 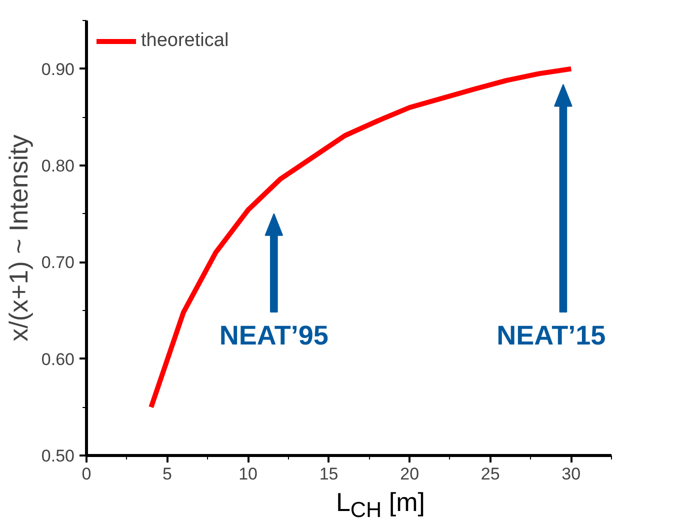 What do you see at coordinates (18, 238) in the screenshot?
I see `y-axis-title: x/(x+1) ~ Intensity` at bounding box center [18, 238].